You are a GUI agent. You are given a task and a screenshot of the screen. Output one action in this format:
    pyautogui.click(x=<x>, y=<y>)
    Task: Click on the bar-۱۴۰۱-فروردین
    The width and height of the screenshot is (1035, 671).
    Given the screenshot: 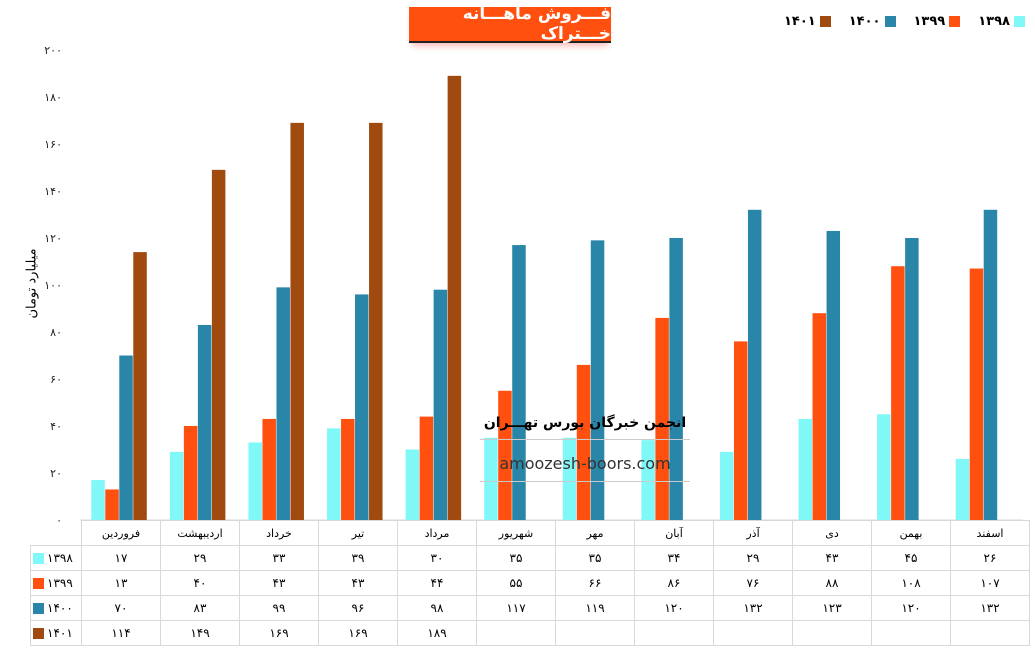 What is the action you would take?
    pyautogui.click(x=140, y=386)
    